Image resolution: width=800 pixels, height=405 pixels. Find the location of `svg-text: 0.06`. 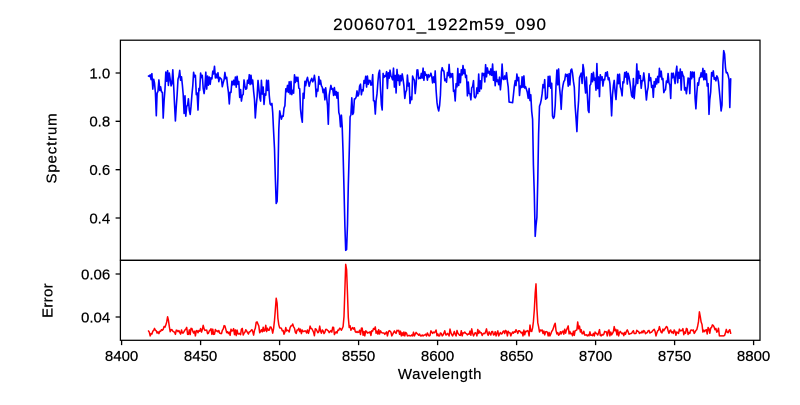

svg-text: 0.06 is located at coordinates (95, 274).